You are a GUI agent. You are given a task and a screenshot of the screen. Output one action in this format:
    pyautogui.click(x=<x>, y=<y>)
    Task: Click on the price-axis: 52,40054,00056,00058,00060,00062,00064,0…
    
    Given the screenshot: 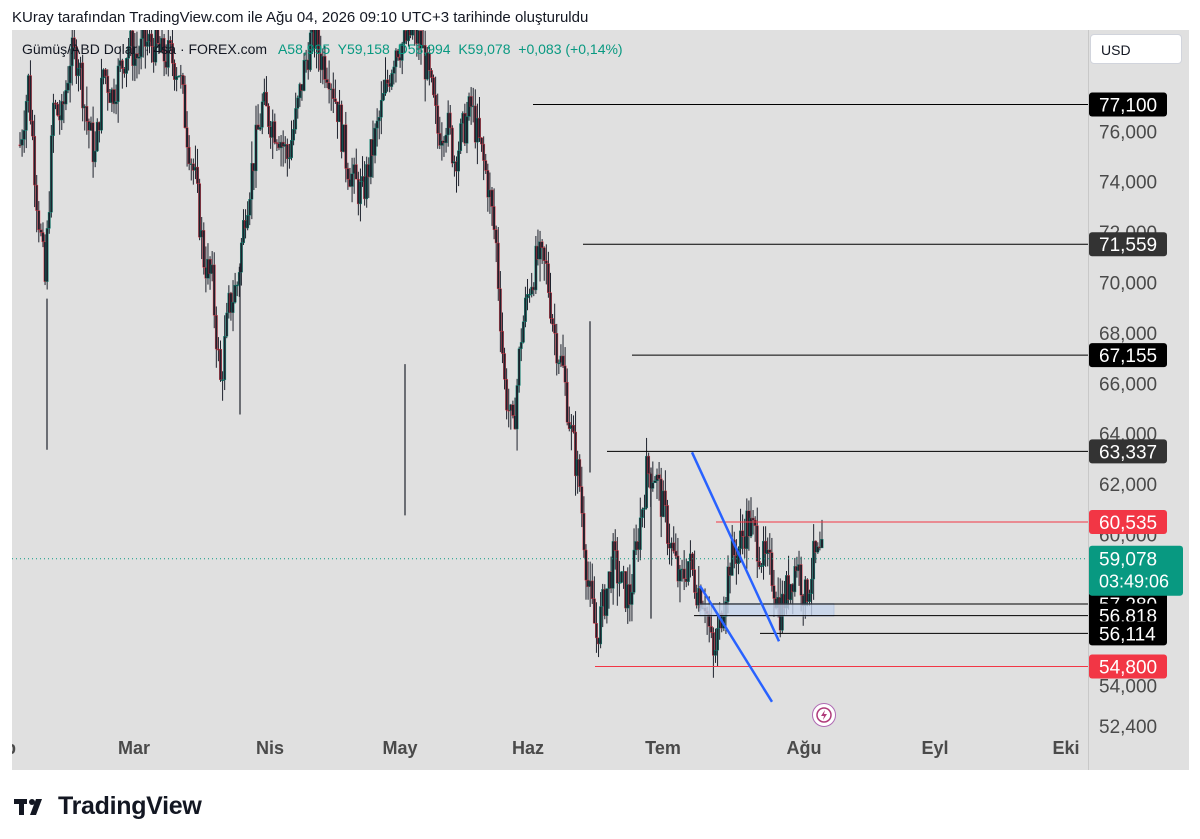 What is the action you would take?
    pyautogui.click(x=1138, y=400)
    